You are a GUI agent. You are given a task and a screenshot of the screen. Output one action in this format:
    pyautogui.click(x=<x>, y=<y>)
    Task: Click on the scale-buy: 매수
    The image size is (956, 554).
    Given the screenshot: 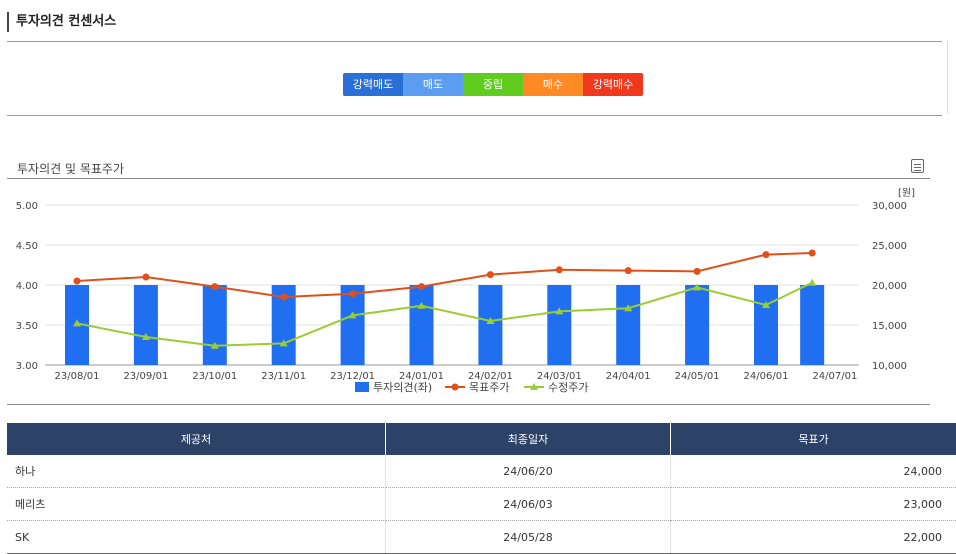 What is the action you would take?
    pyautogui.click(x=553, y=84)
    